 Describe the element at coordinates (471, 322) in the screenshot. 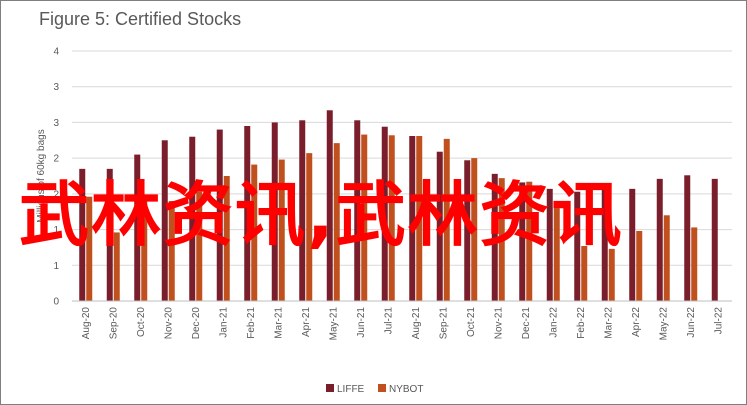

I see `x-tick-label: Oct-21` at that location.